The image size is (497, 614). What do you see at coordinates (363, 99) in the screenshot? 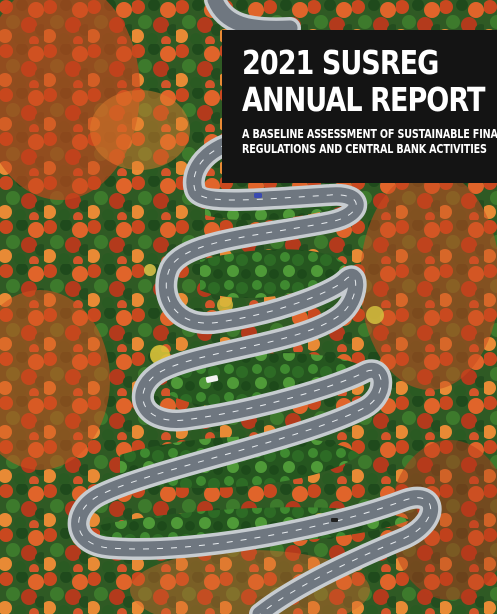
I see `report-title-line-2: ANNUAL REPORT` at bounding box center [363, 99].